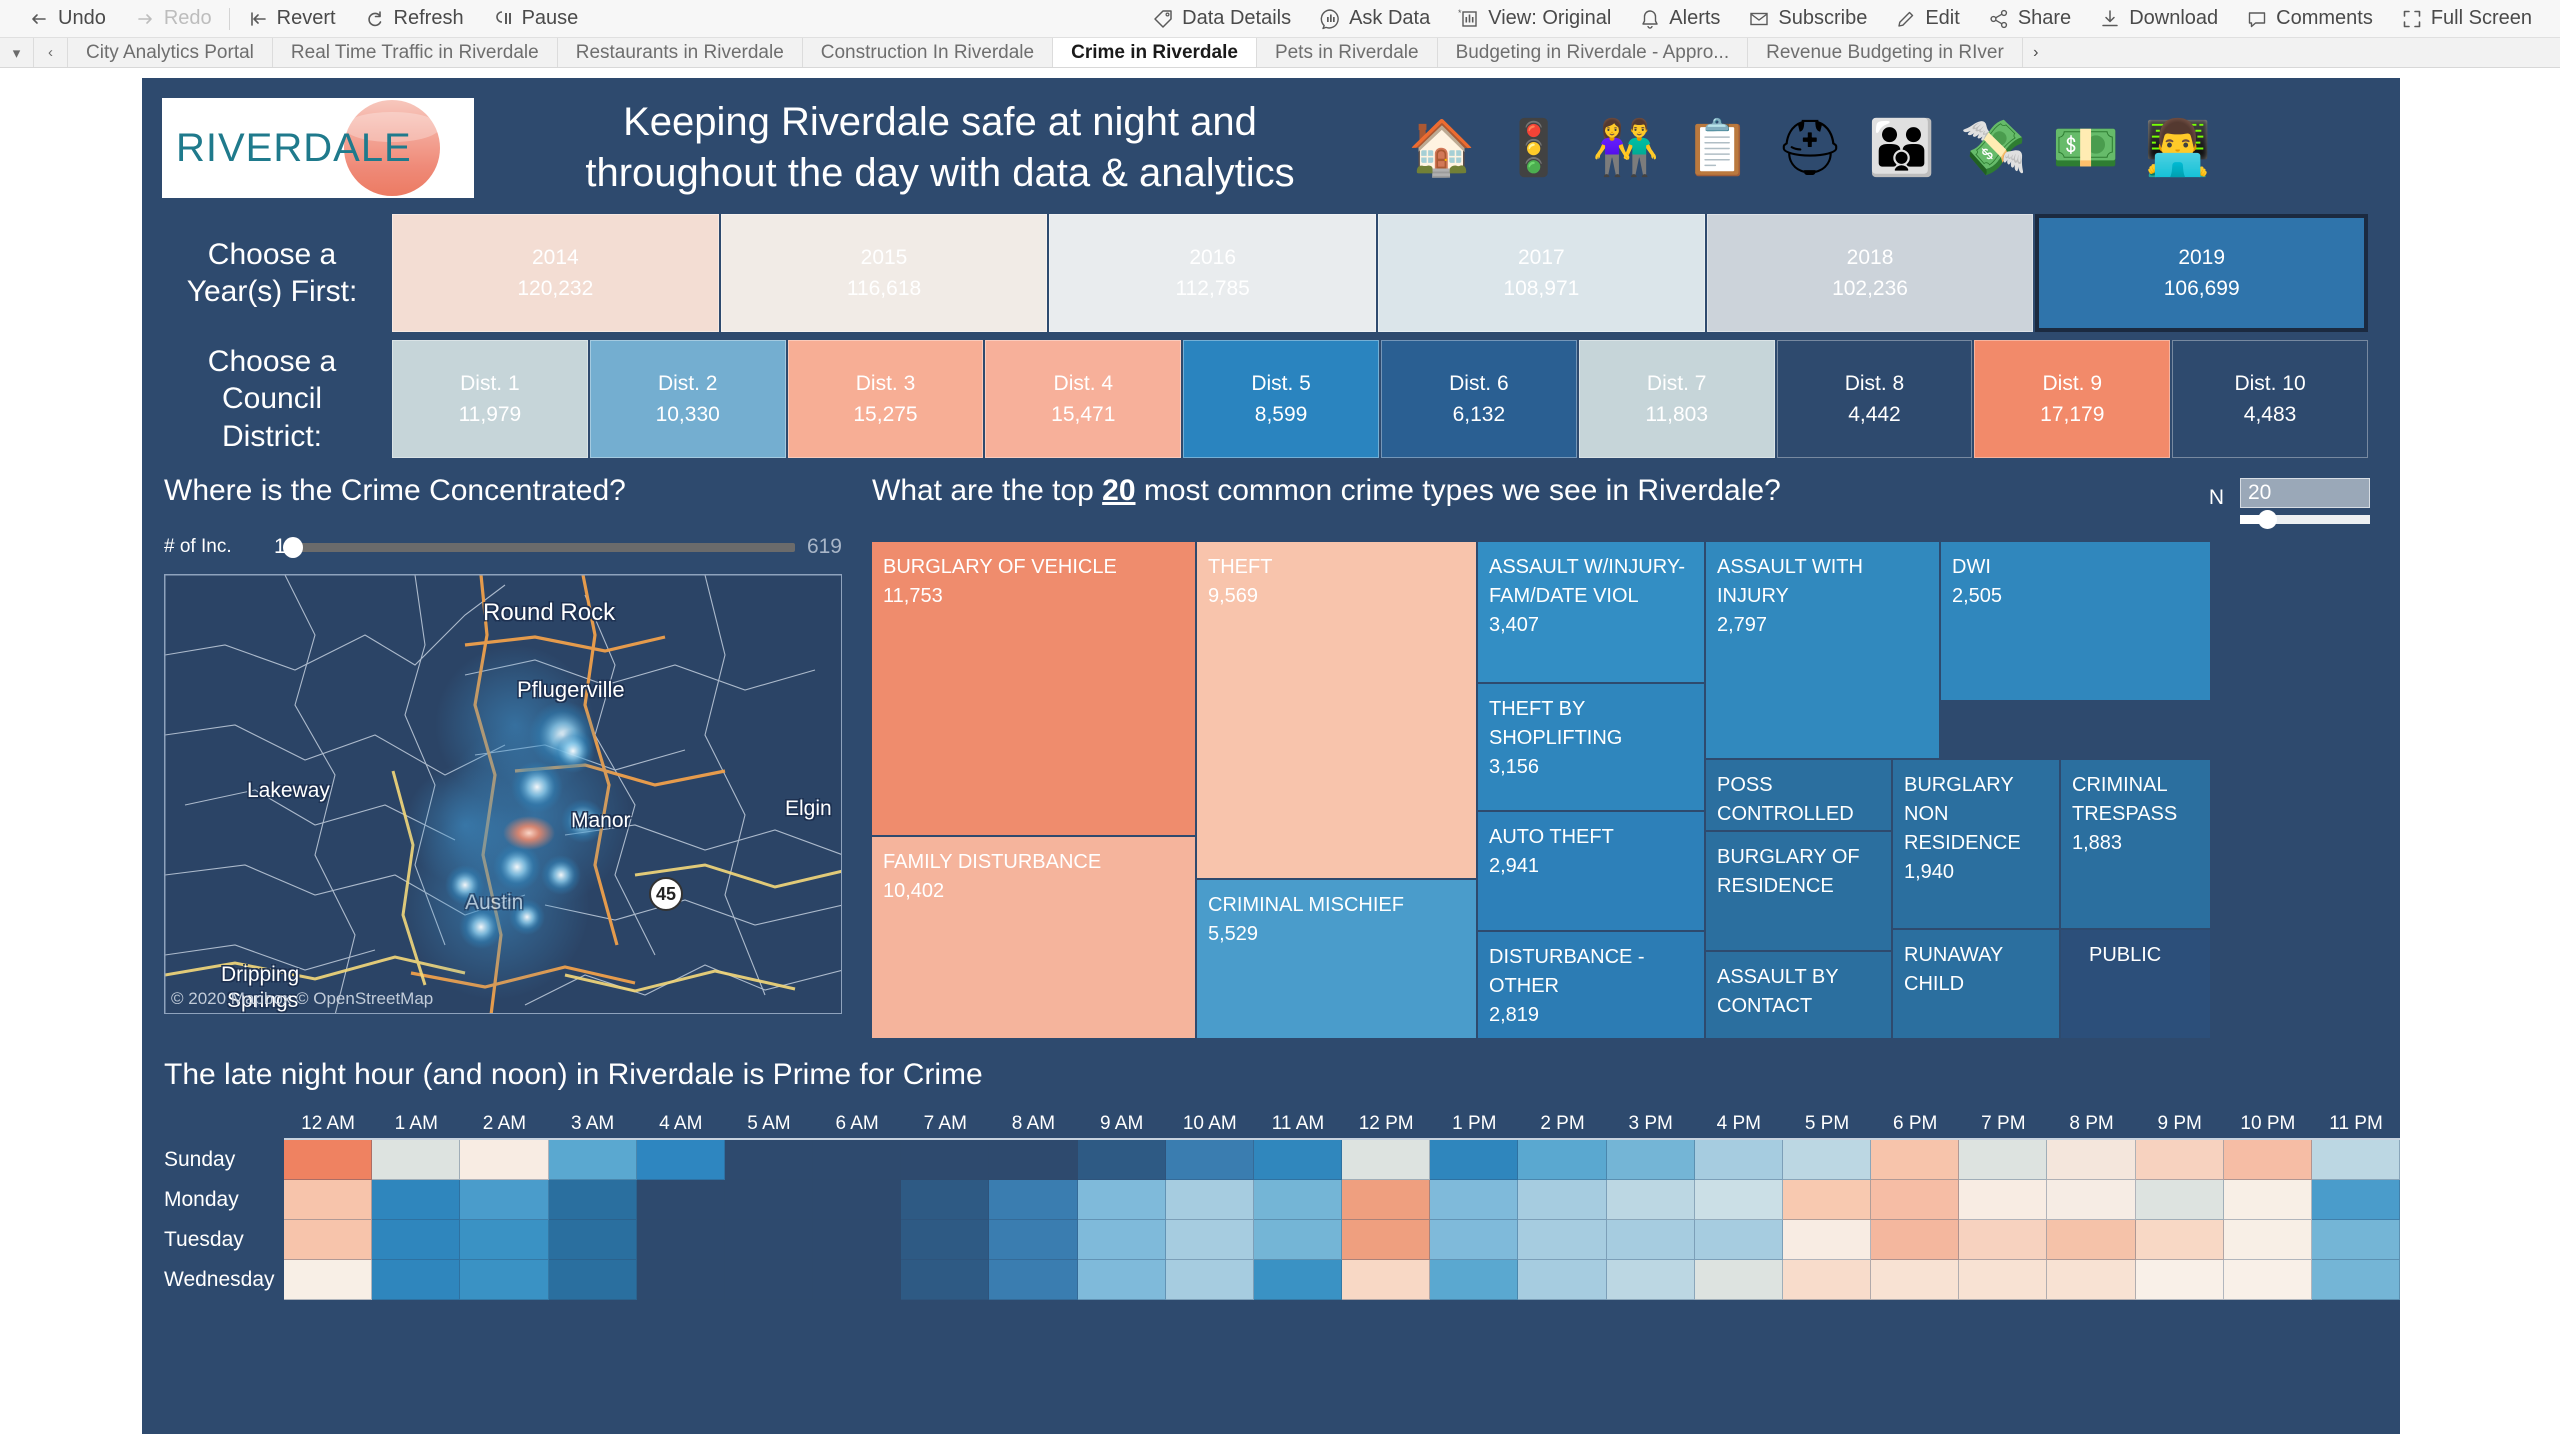 This screenshot has width=2560, height=1434. Describe the element at coordinates (1534, 19) in the screenshot. I see `view-original-button: * View: Original` at that location.